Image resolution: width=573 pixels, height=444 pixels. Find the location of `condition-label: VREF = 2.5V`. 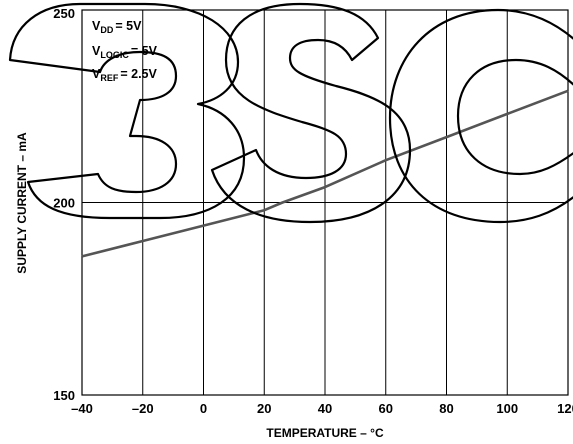

condition-label: VREF = 2.5V is located at coordinates (124, 75).